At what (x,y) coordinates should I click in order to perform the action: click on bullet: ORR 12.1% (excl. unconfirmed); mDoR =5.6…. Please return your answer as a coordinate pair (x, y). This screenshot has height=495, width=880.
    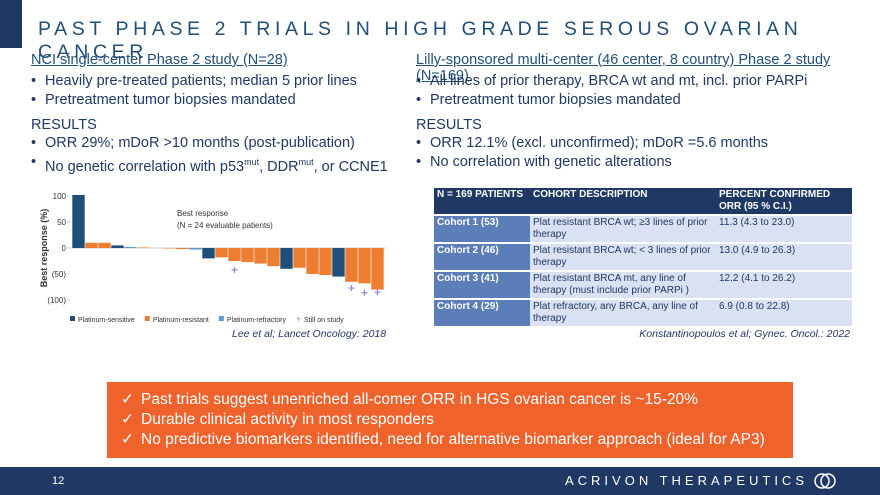
    Looking at the image, I should click on (592, 143).